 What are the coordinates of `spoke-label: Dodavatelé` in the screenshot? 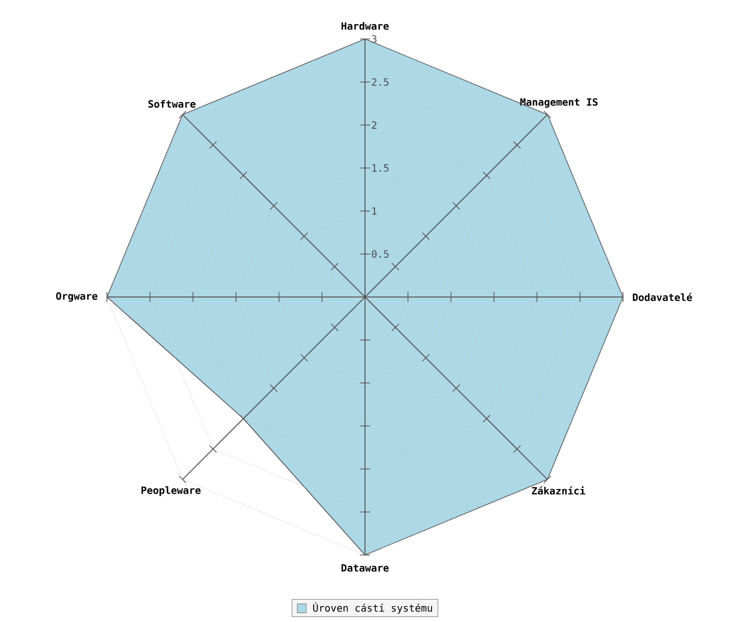 It's located at (662, 297).